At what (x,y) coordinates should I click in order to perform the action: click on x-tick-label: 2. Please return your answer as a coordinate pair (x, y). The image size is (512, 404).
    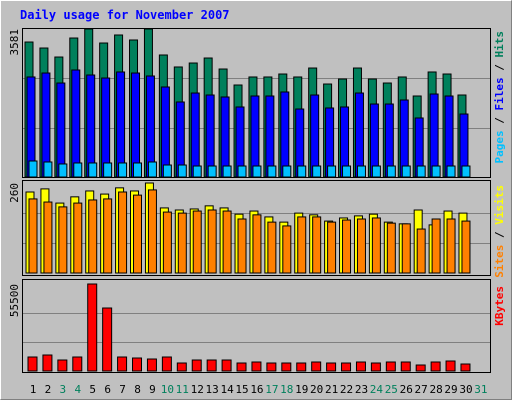
    Looking at the image, I should click on (48, 389).